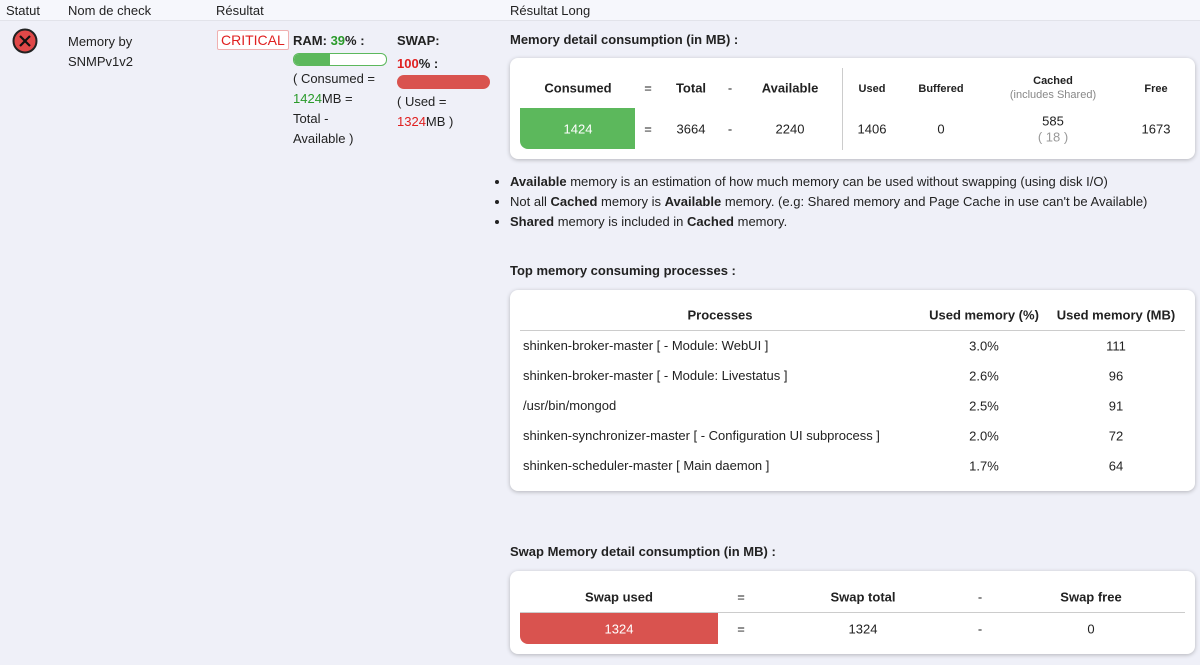  Describe the element at coordinates (1116, 406) in the screenshot. I see `td: 91` at that location.